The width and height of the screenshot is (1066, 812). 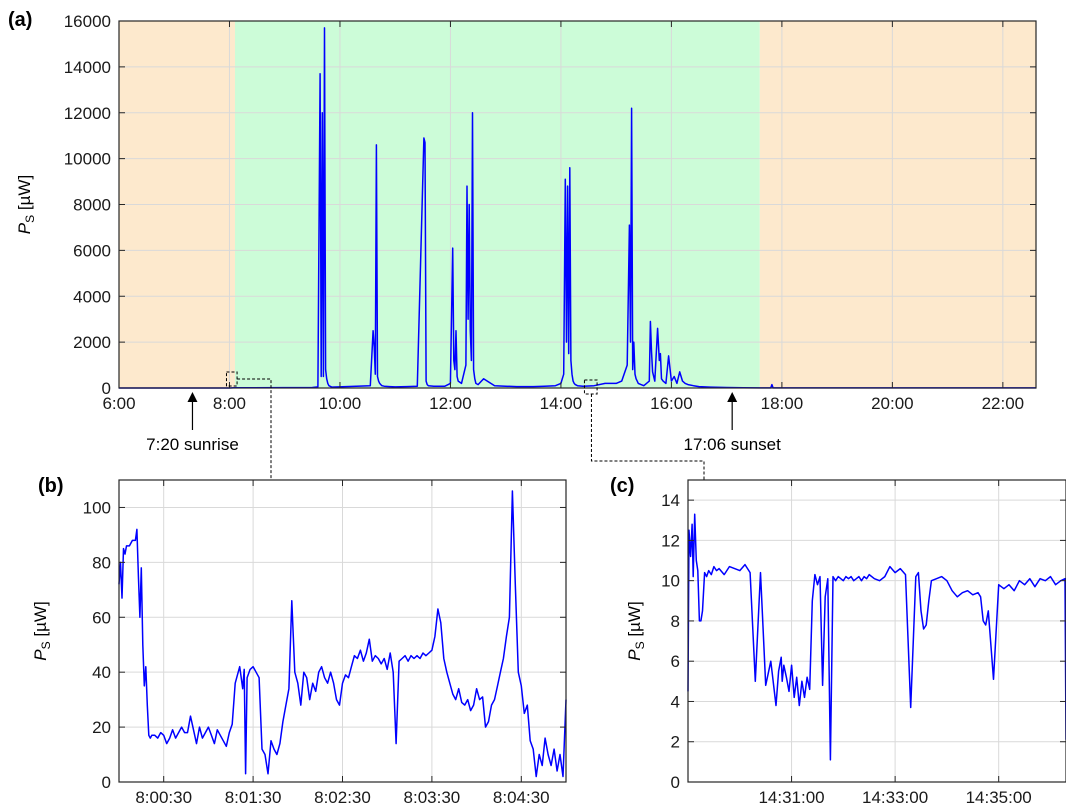 I want to click on panel-a-ytick-label: 6000, so click(x=92, y=250).